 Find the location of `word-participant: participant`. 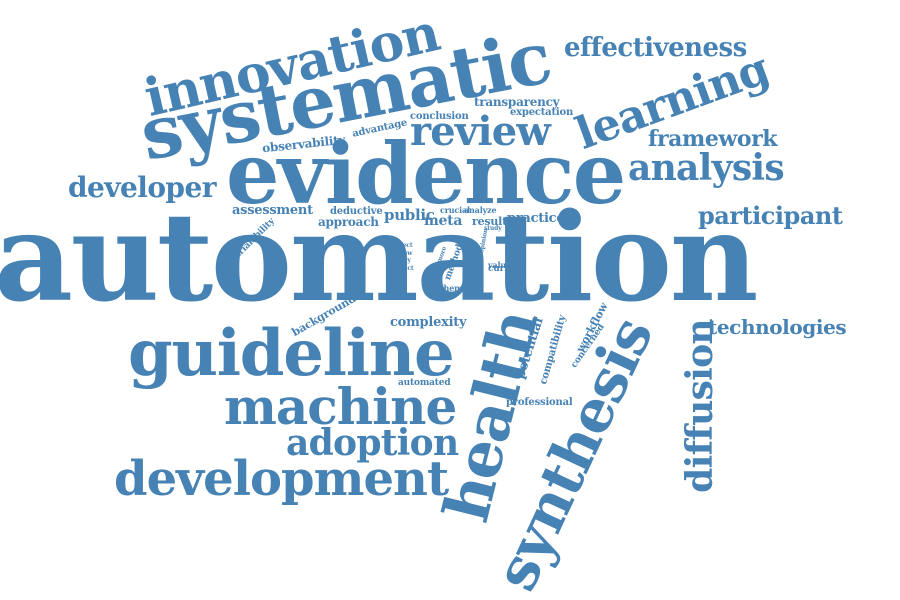

word-participant: participant is located at coordinates (770, 215).